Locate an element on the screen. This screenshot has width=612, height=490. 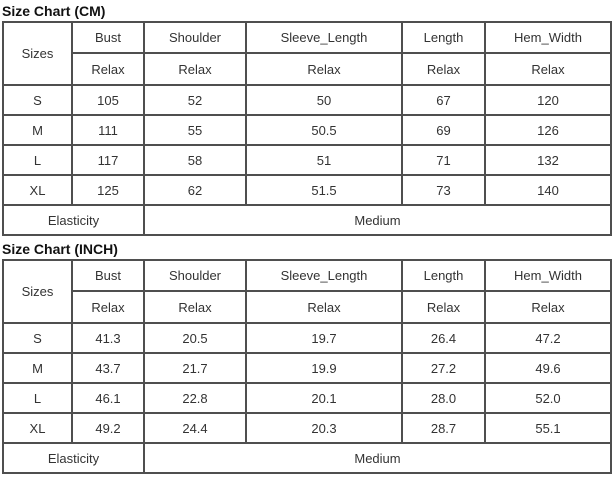
value-cell: 52 is located at coordinates (195, 100).